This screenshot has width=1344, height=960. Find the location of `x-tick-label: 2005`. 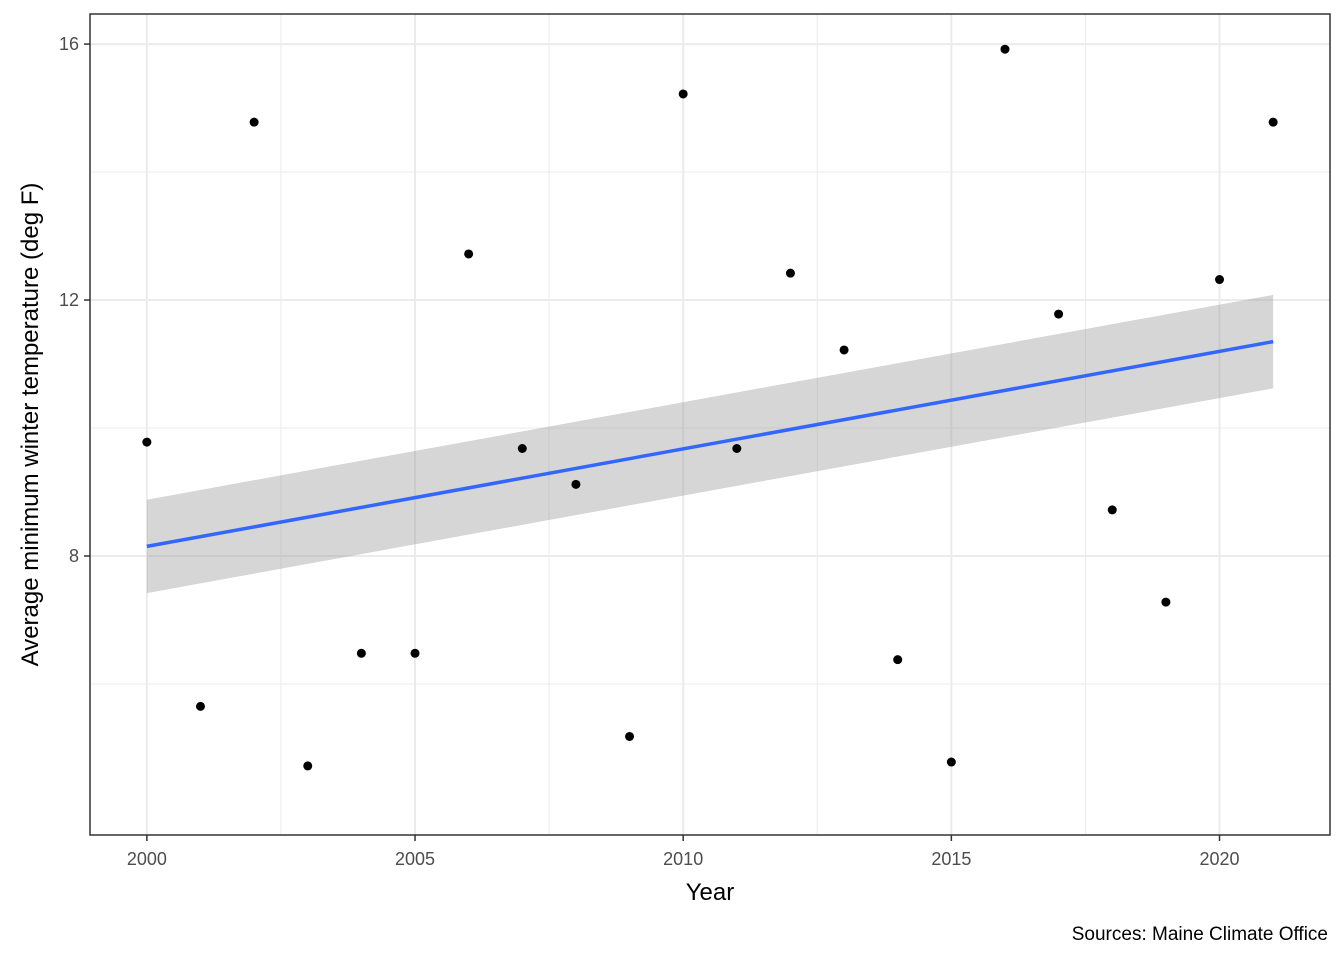

x-tick-label: 2005 is located at coordinates (415, 859).